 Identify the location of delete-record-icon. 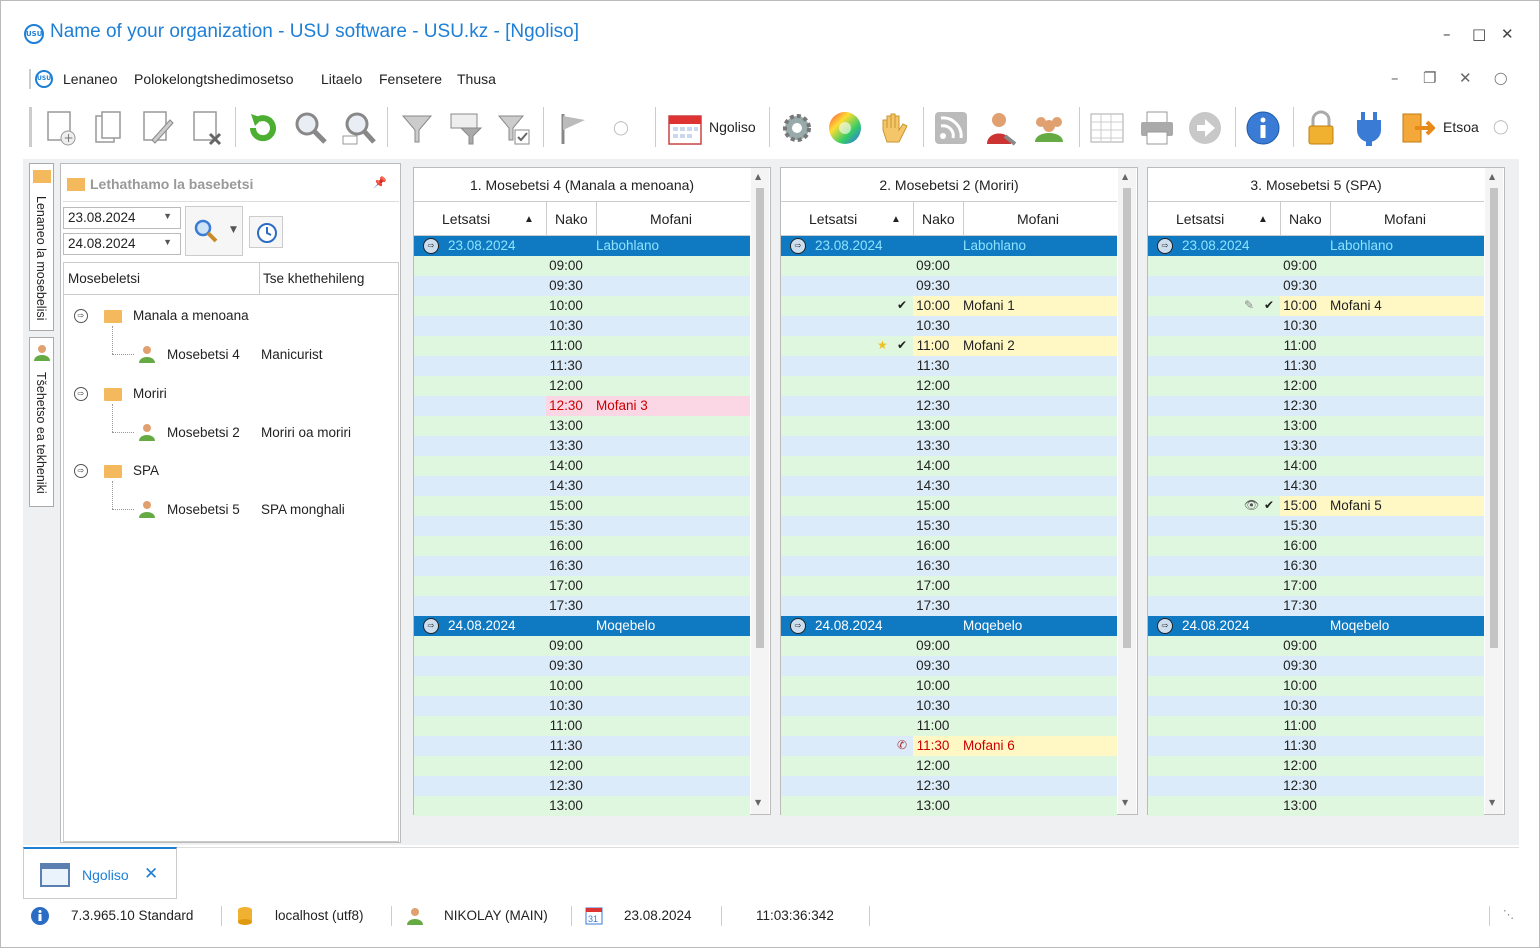
(207, 128).